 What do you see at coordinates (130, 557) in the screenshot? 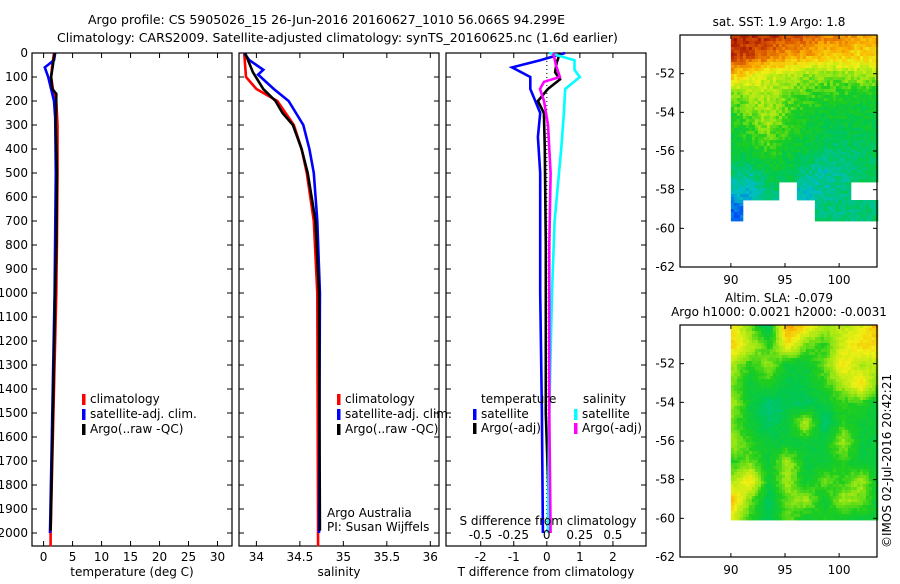
I see `x-tick-label: 15` at bounding box center [130, 557].